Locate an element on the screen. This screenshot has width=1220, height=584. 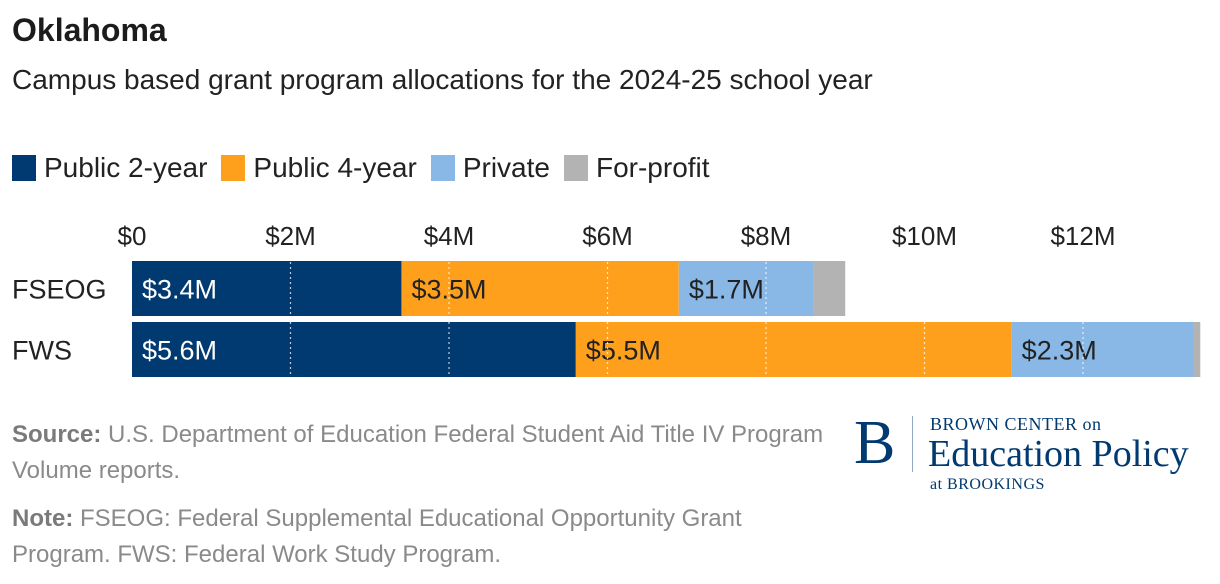
logo-line1: BROWN CENTER on is located at coordinates (1016, 424).